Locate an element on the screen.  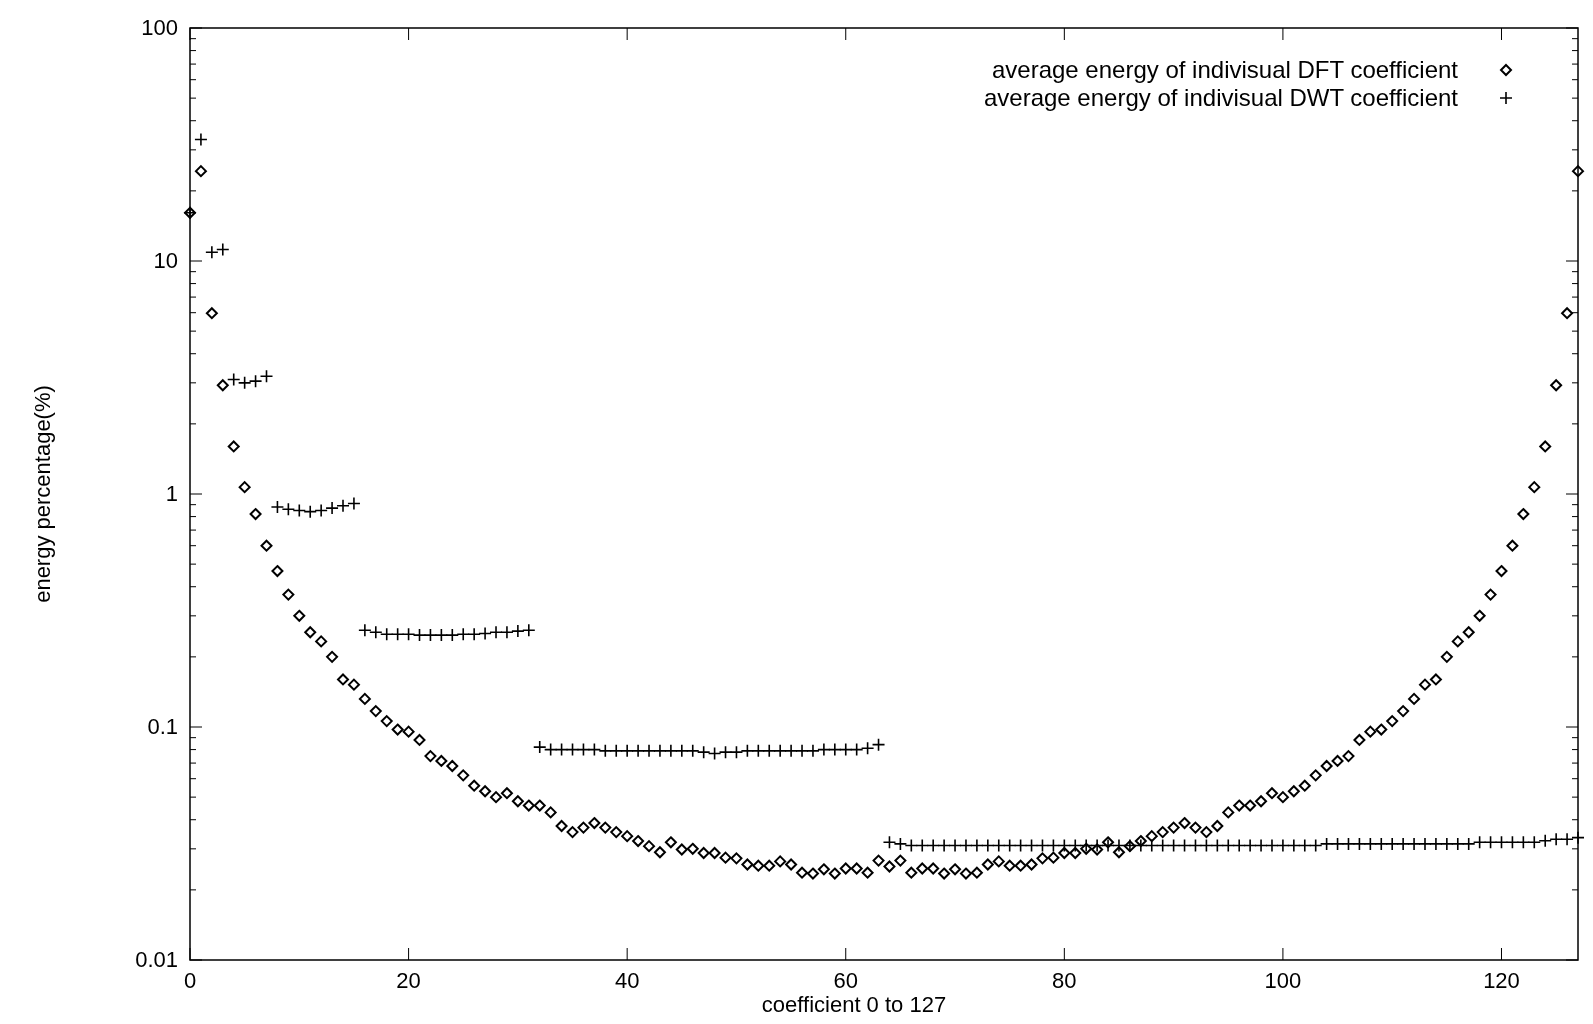
y-axis-title: energy percentage(%) is located at coordinates (42, 494).